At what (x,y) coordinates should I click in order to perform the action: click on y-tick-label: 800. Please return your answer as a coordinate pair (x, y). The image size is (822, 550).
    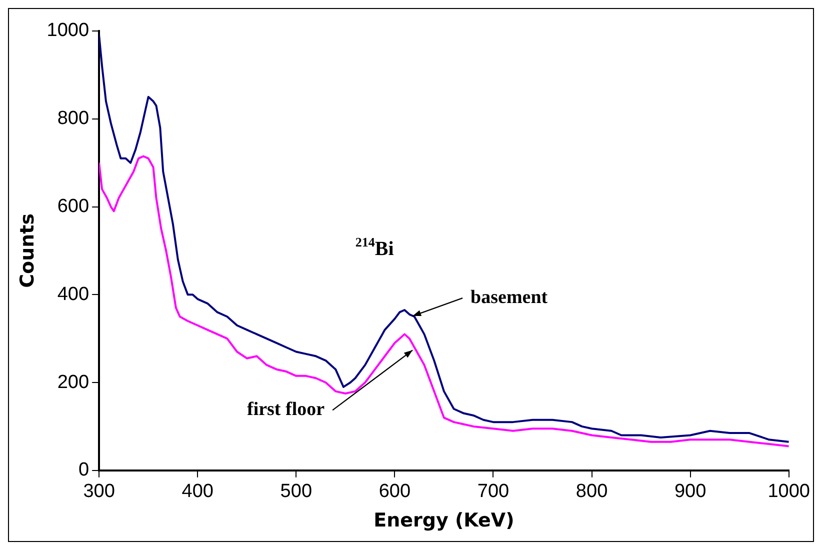
    Looking at the image, I should click on (73, 119).